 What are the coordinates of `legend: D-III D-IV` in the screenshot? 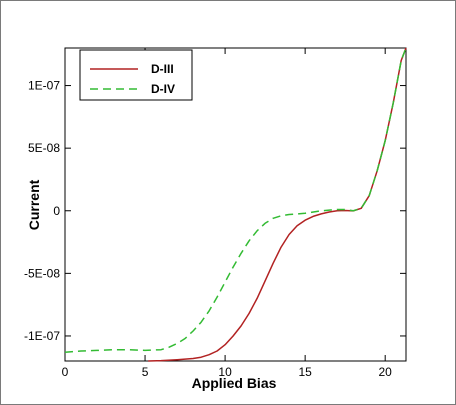 It's located at (136, 75).